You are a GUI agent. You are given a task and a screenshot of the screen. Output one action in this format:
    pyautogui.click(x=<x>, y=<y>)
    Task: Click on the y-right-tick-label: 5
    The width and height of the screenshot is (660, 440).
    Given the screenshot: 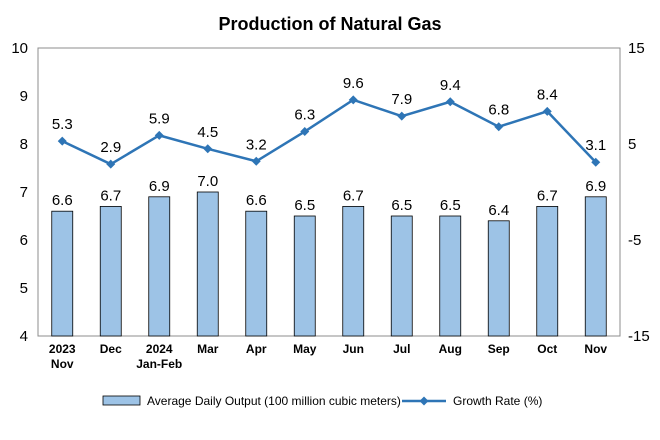 What is the action you would take?
    pyautogui.click(x=632, y=144)
    